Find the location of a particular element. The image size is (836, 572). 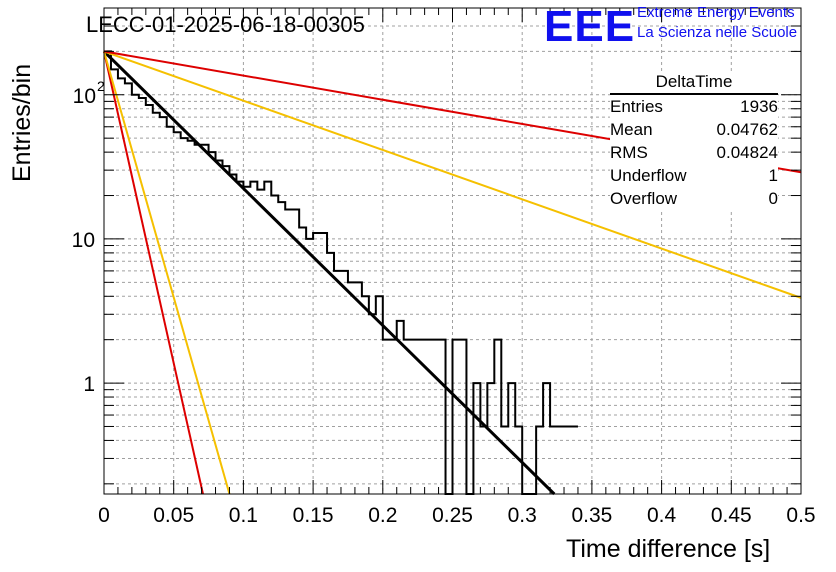

stats-label: Entries is located at coordinates (636, 106).